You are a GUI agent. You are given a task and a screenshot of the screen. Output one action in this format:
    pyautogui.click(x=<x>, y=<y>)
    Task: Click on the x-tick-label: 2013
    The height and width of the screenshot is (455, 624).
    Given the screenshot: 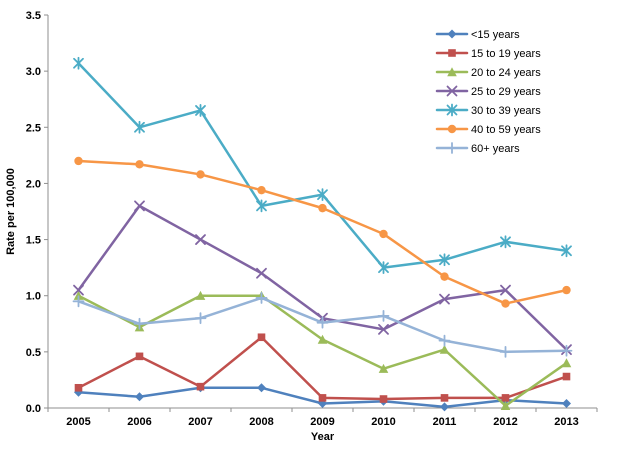 What is the action you would take?
    pyautogui.click(x=566, y=422)
    